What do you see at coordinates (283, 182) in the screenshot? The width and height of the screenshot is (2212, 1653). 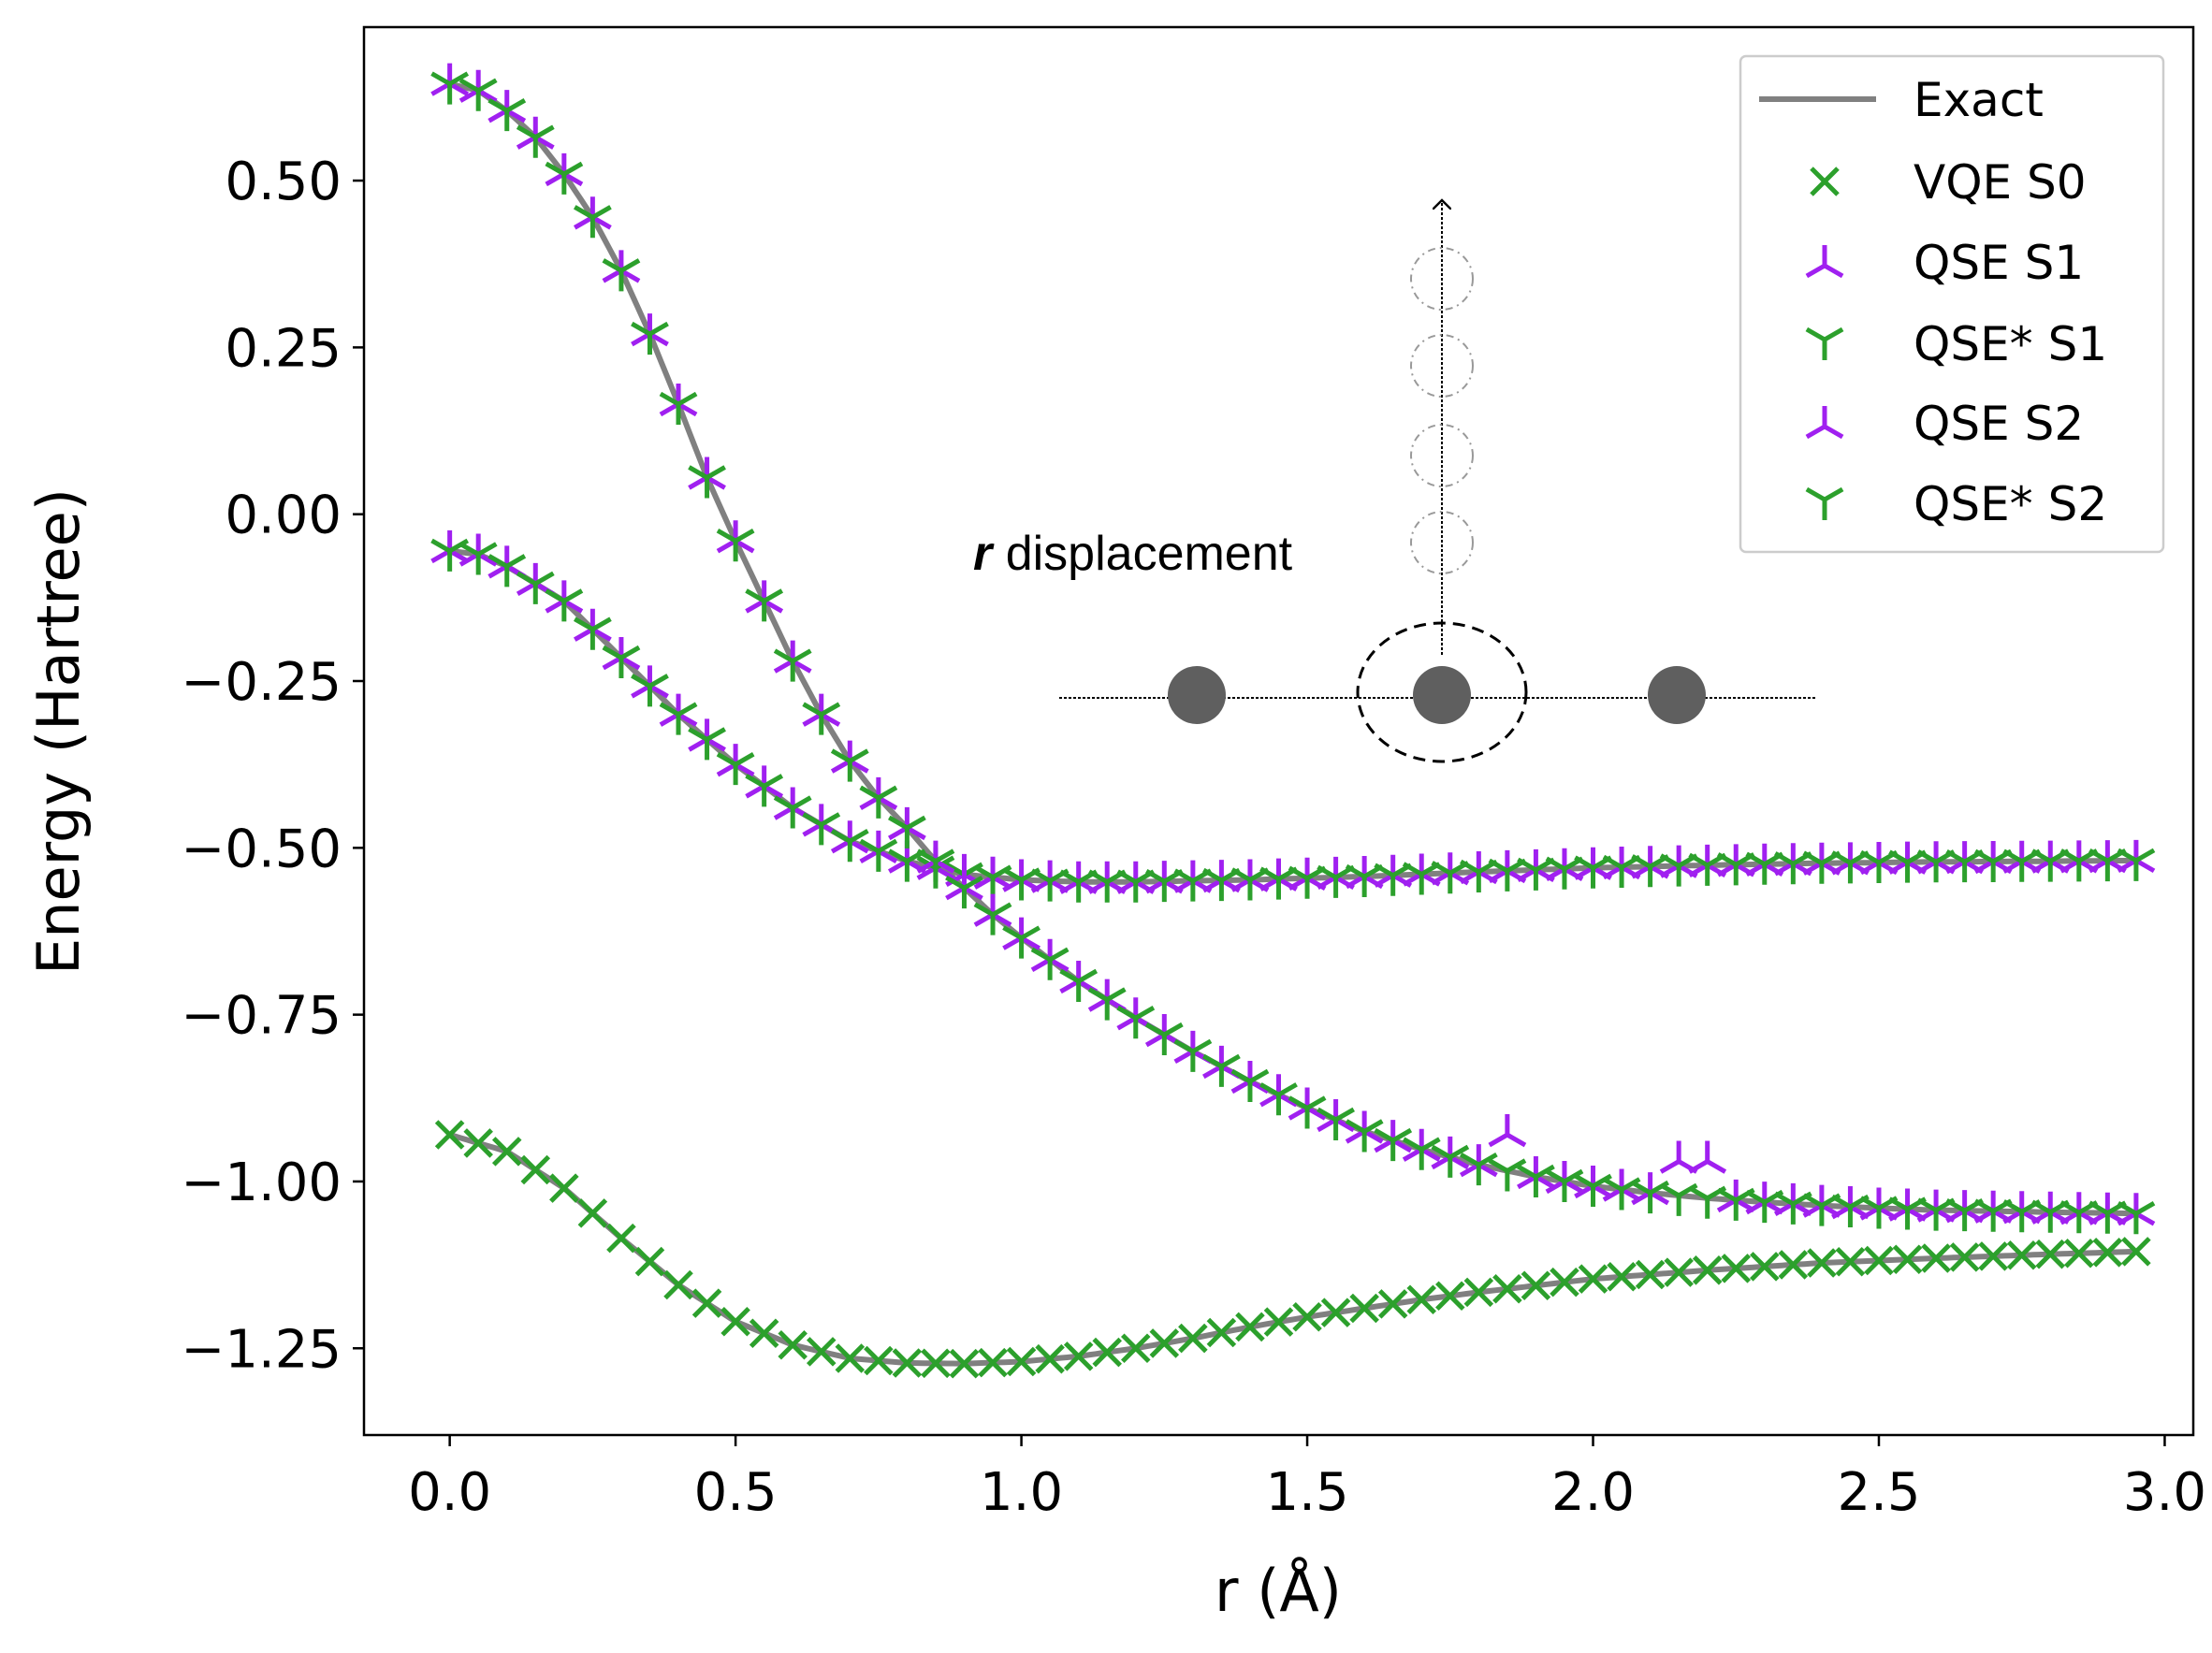 I see `y-tick-label: 0.50` at bounding box center [283, 182].